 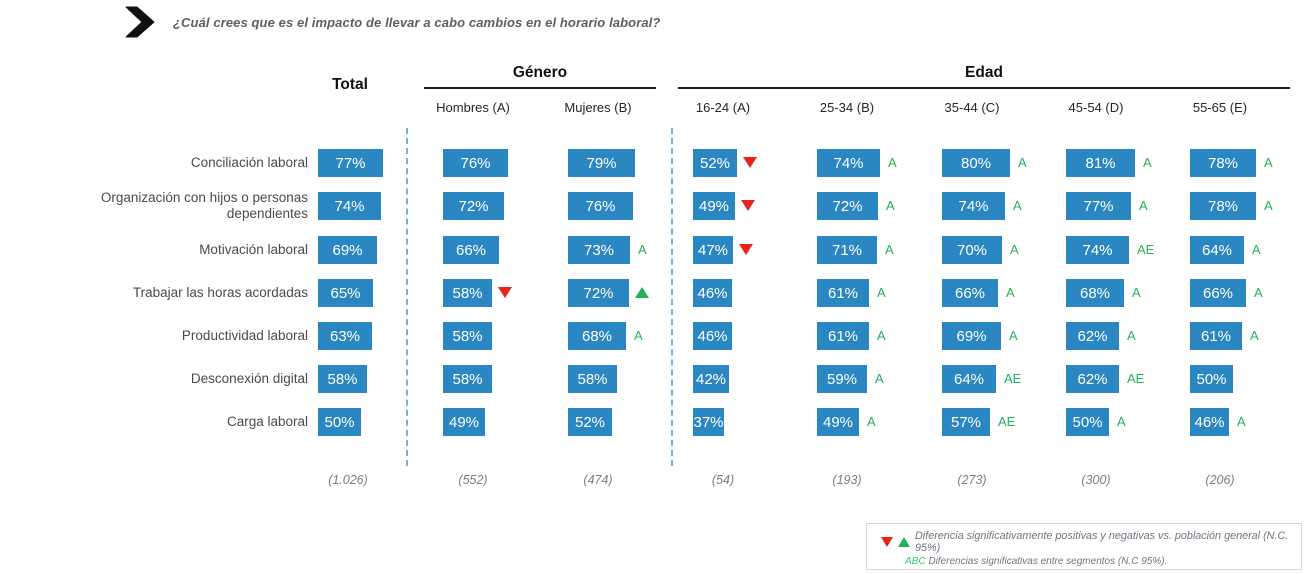 I want to click on column-header-total: Total, so click(x=350, y=84).